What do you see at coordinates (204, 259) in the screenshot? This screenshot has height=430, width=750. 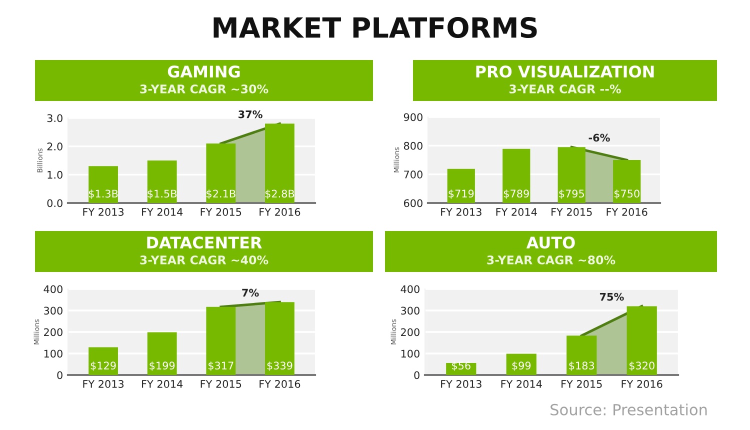 I see `chart-subtitle: 3-YEAR CAGR ~40%` at bounding box center [204, 259].